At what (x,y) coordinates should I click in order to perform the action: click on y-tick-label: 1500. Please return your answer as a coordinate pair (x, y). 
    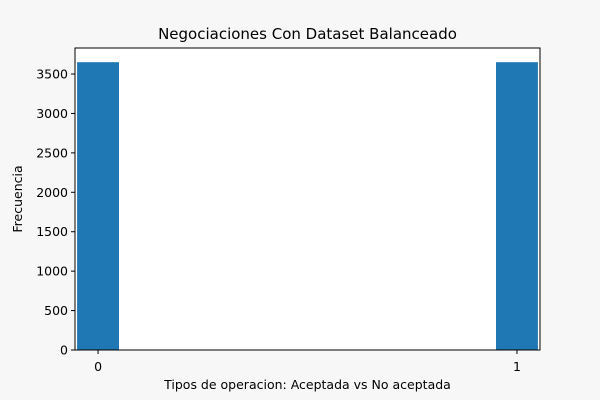
    Looking at the image, I should click on (52, 231).